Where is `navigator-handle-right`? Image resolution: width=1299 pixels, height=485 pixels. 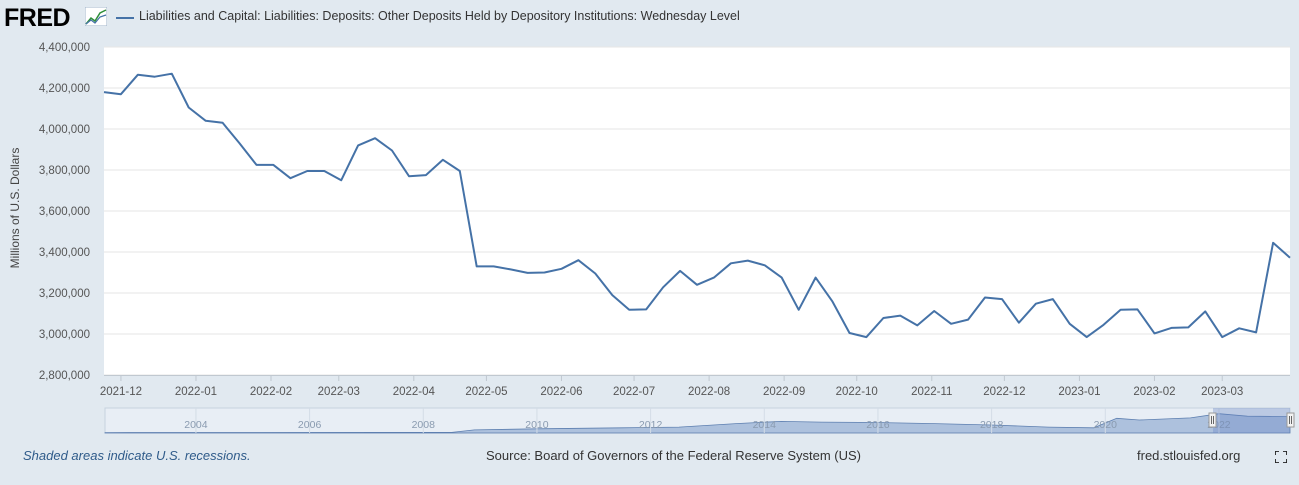 navigator-handle-right is located at coordinates (1290, 420).